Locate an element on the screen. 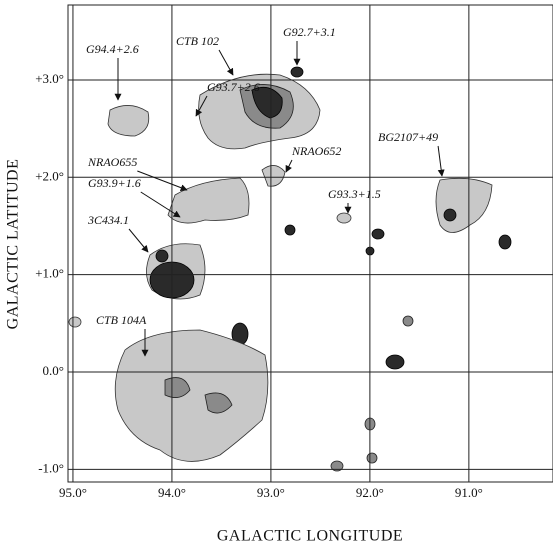 Image resolution: width=553 pixels, height=547 pixels. source-label: NRAO652 is located at coordinates (316, 151).